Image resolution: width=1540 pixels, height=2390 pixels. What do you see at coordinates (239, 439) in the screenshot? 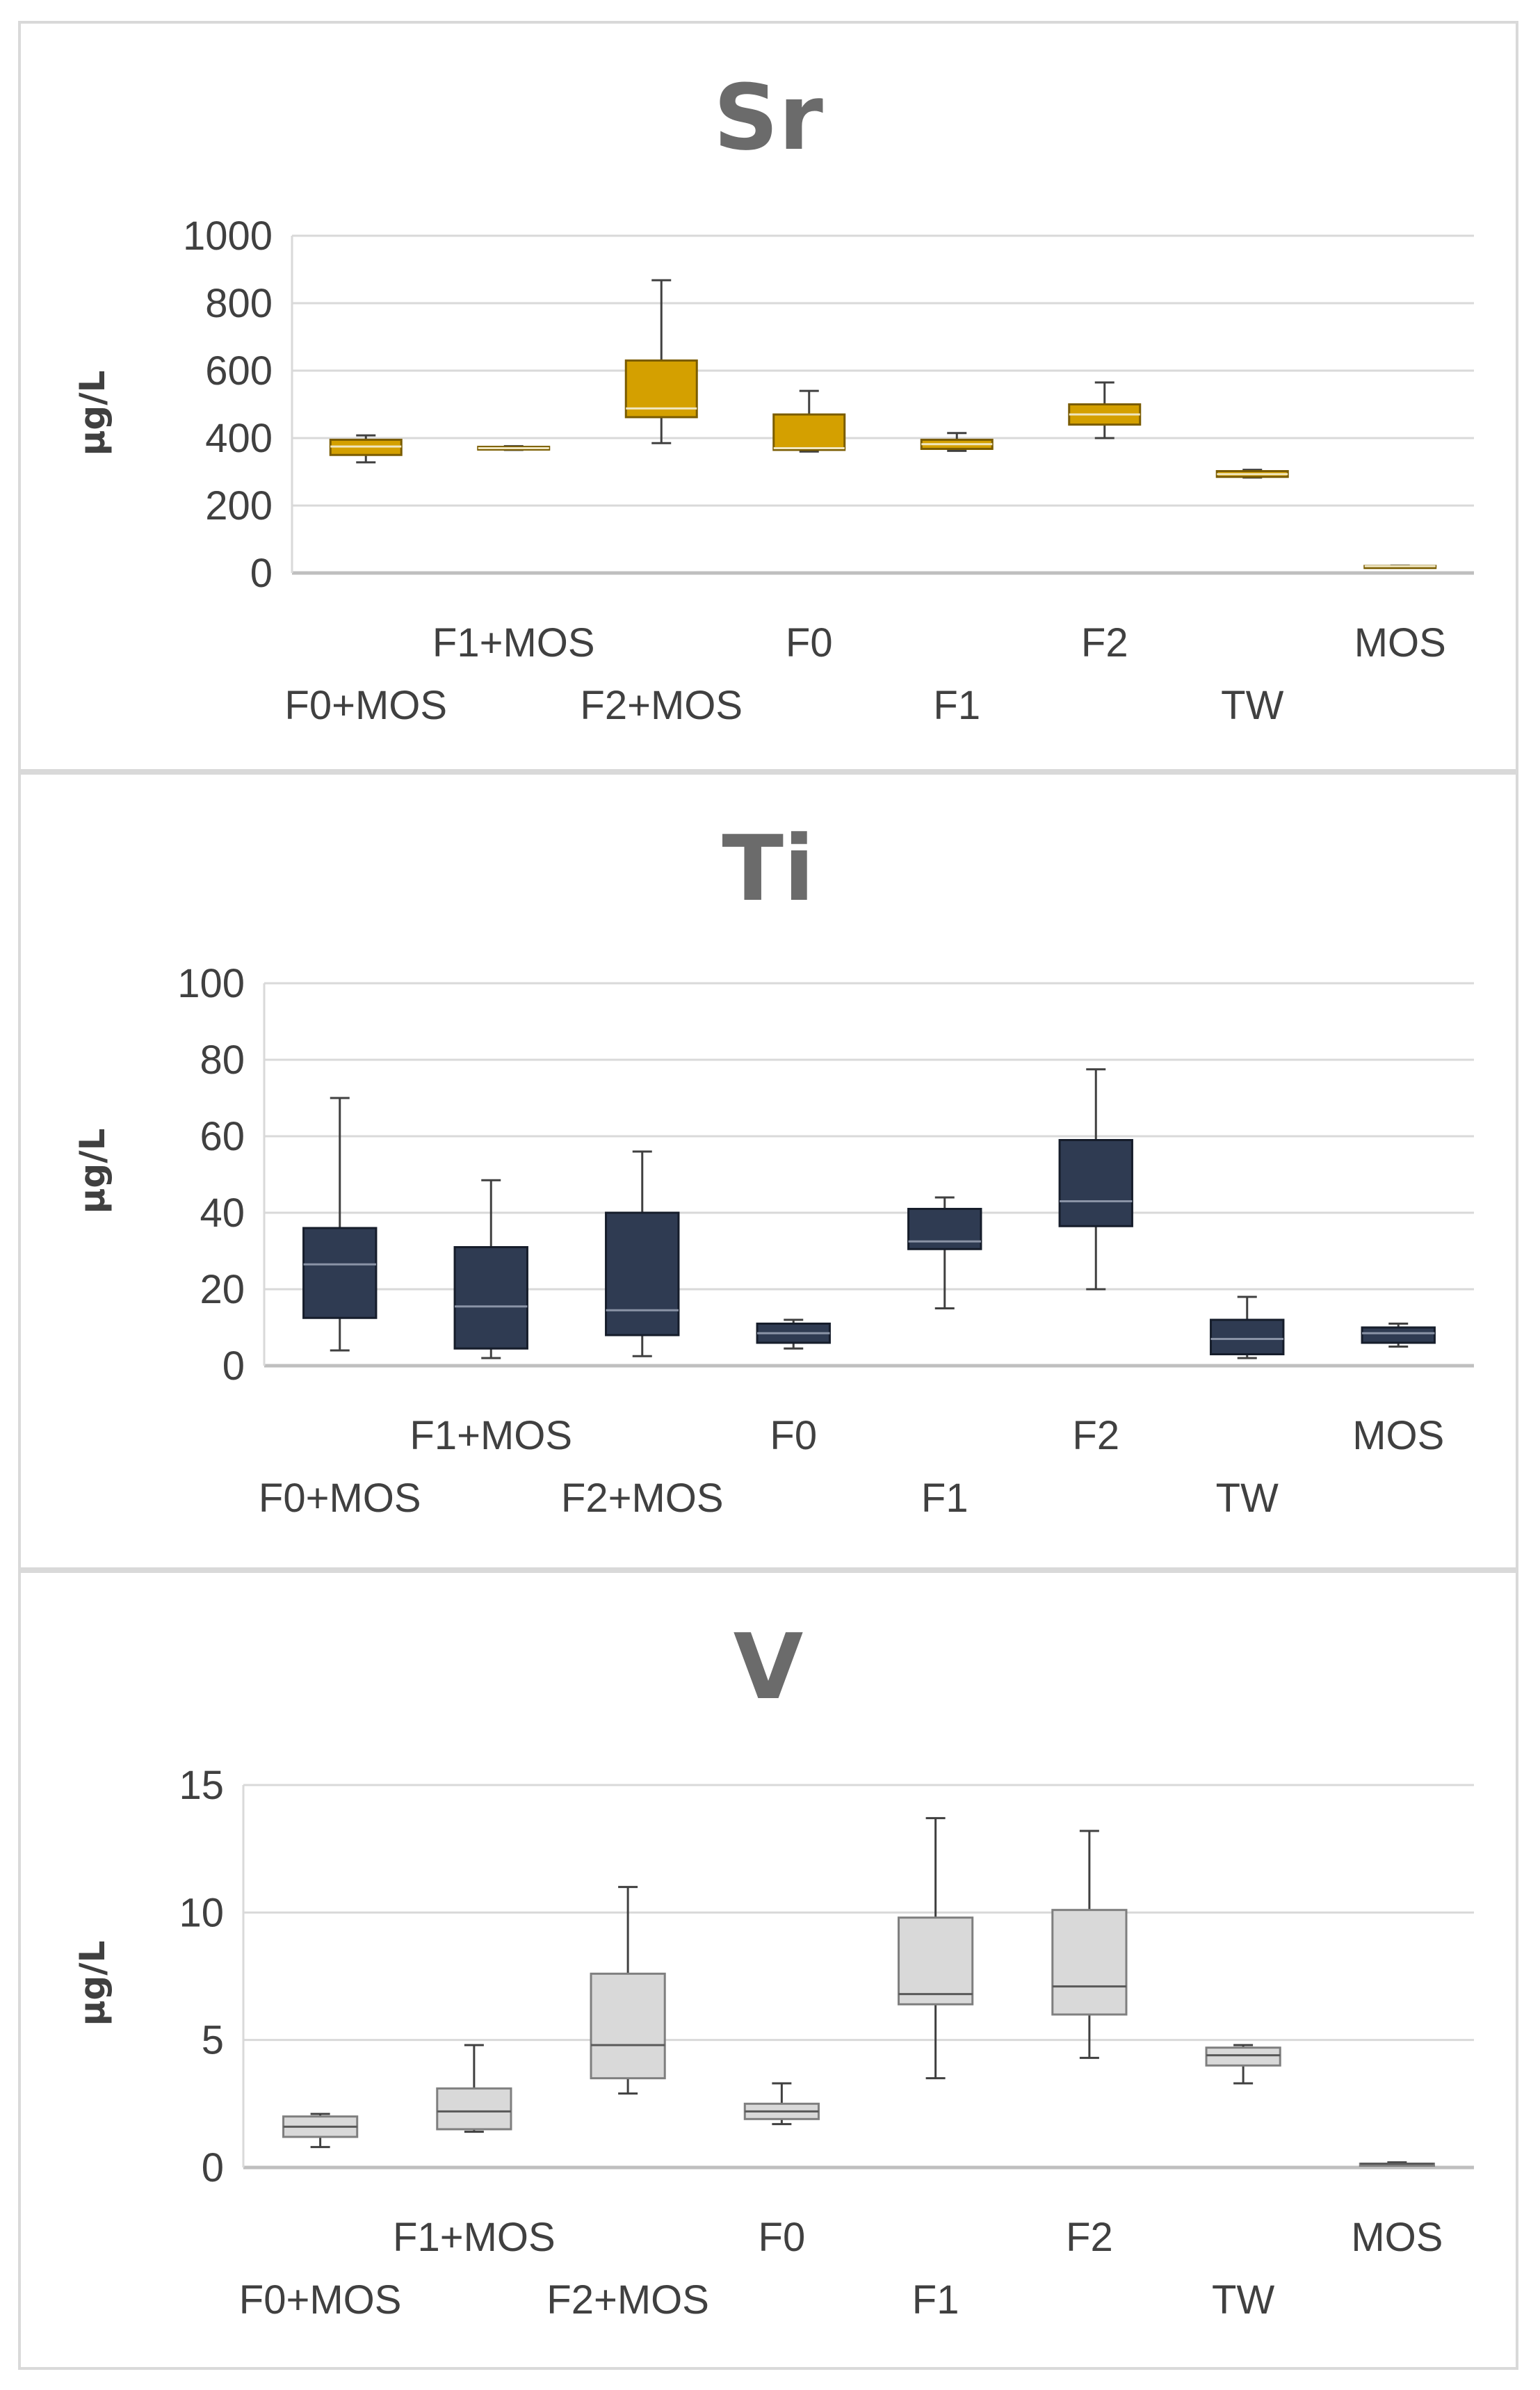
I see `y-tick-label: 400` at bounding box center [239, 439].